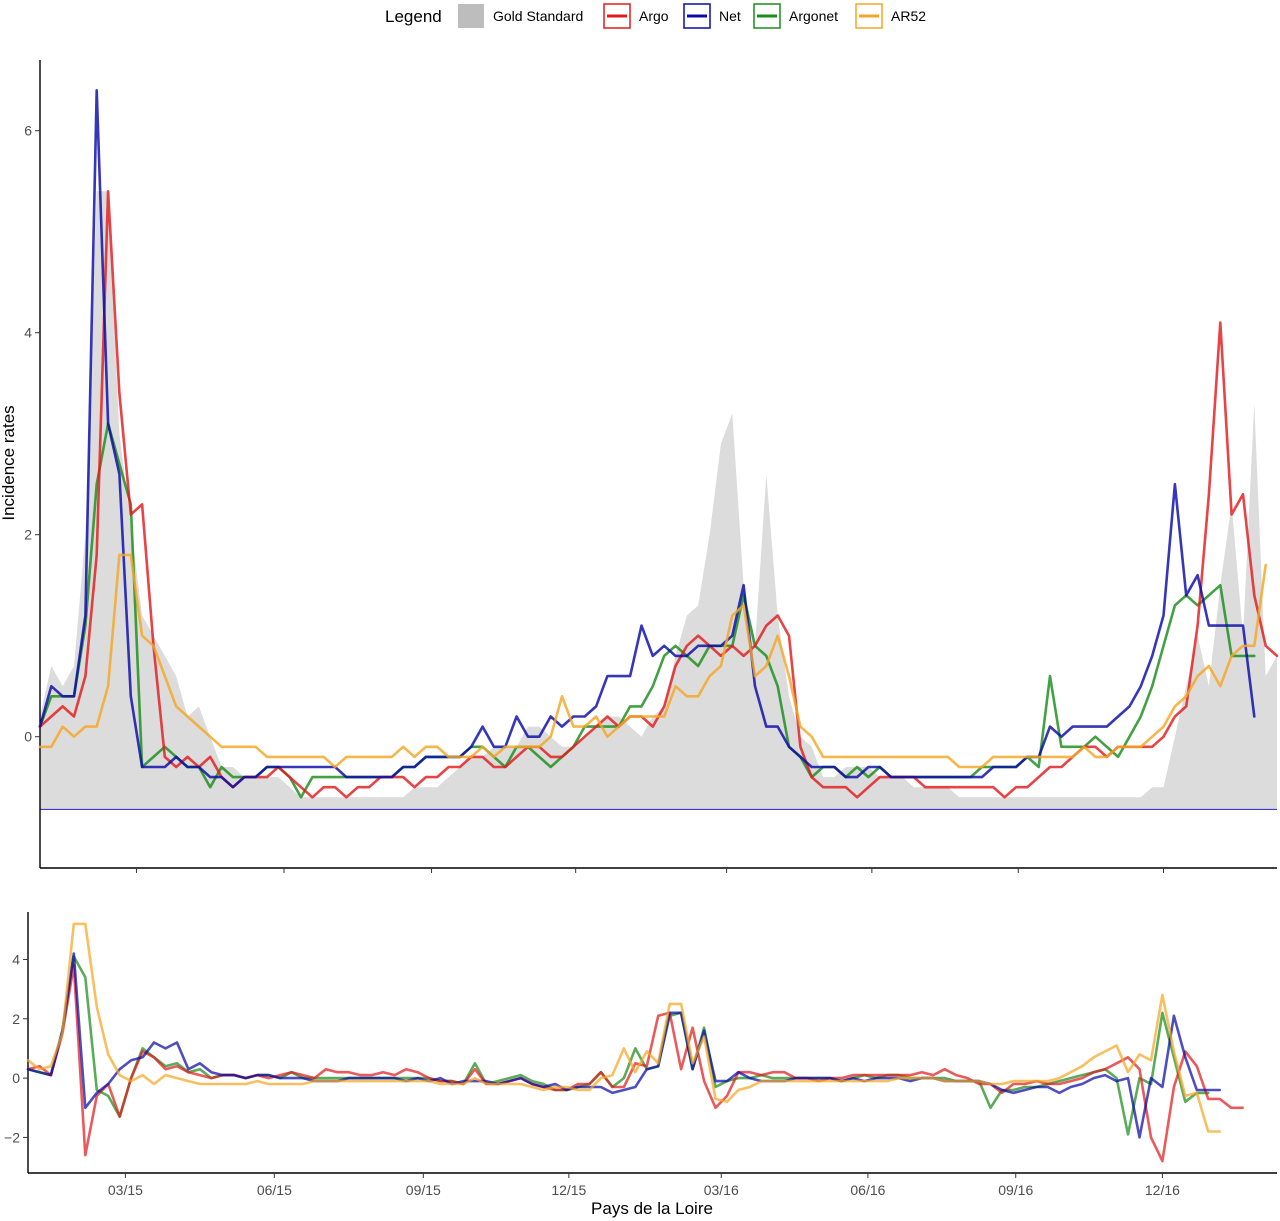  What do you see at coordinates (28, 131) in the screenshot?
I see `y-tick-label: 6` at bounding box center [28, 131].